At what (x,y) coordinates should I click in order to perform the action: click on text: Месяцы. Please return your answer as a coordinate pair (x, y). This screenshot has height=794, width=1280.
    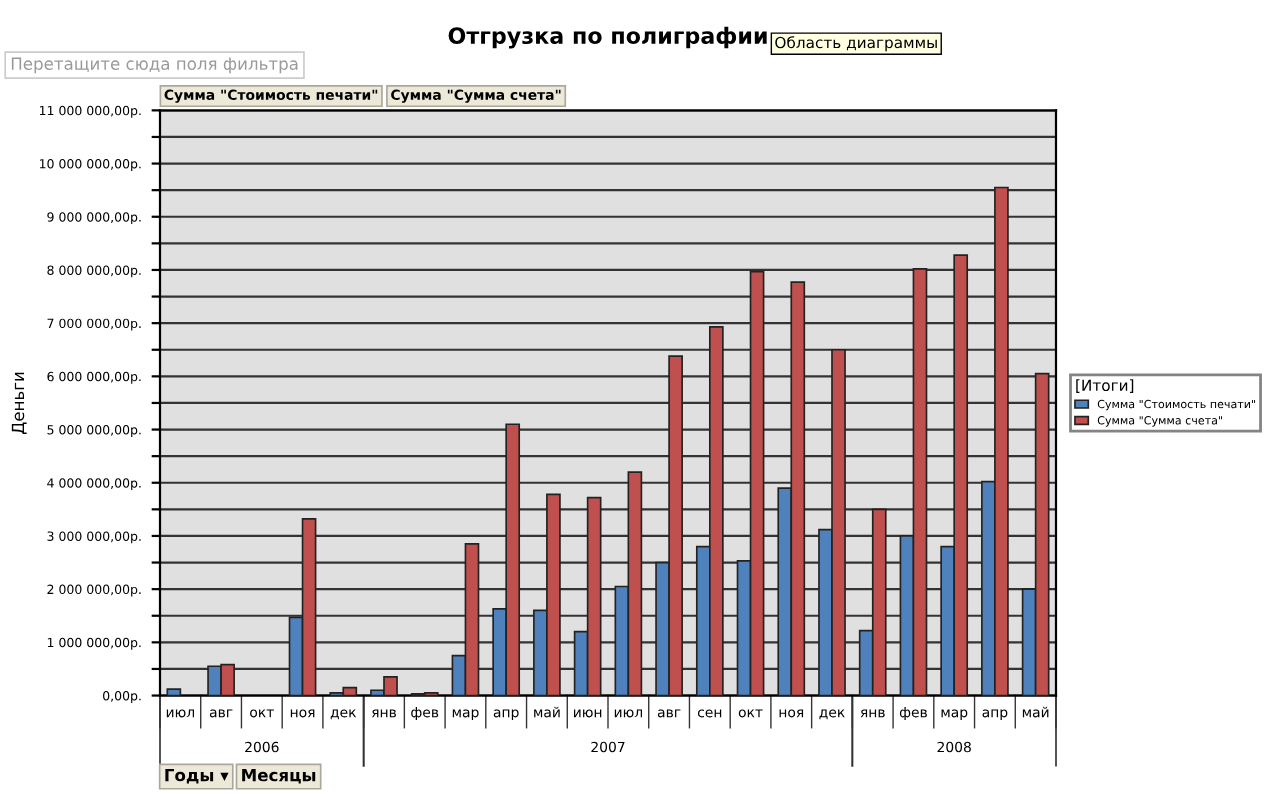
    Looking at the image, I should click on (279, 776).